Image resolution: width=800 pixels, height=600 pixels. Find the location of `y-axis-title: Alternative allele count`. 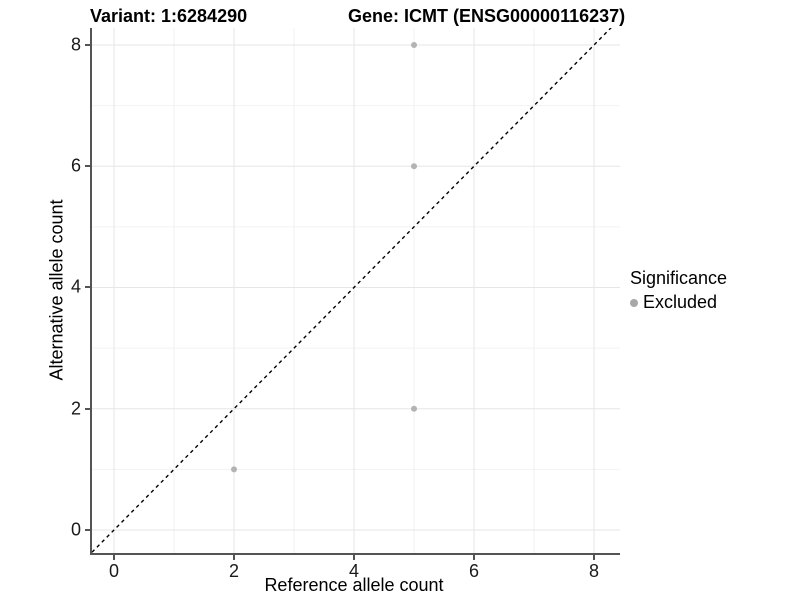

y-axis-title: Alternative allele count is located at coordinates (56, 290).